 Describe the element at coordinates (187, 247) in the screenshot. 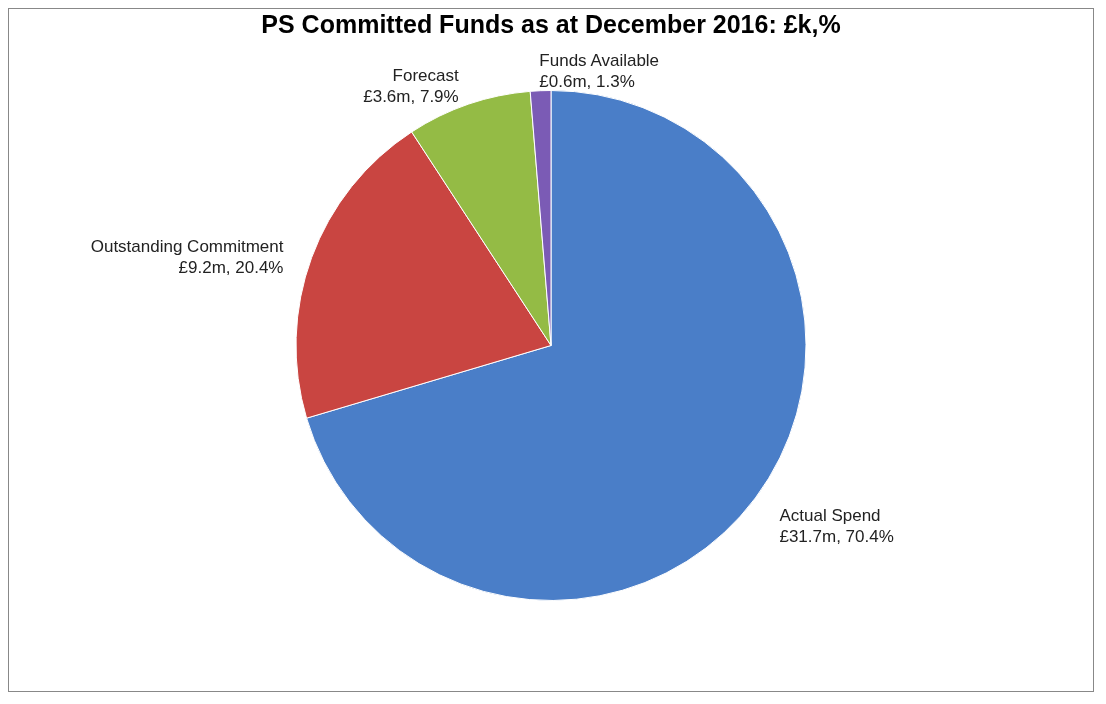

I see `slice-label: Outstanding Commitment` at that location.